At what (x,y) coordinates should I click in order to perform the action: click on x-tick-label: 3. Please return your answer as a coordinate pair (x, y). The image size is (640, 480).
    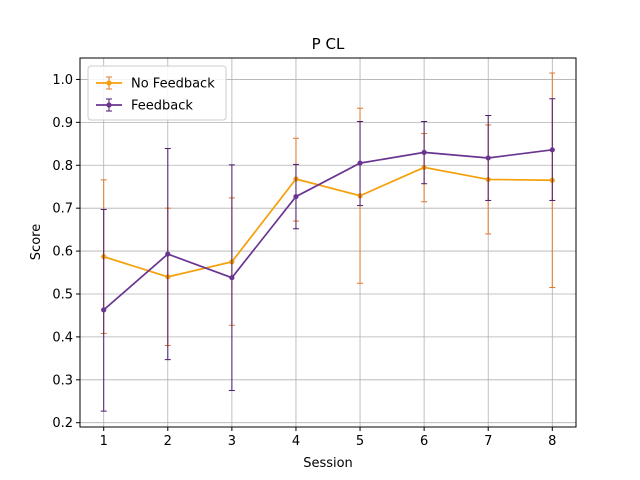
    Looking at the image, I should click on (232, 441).